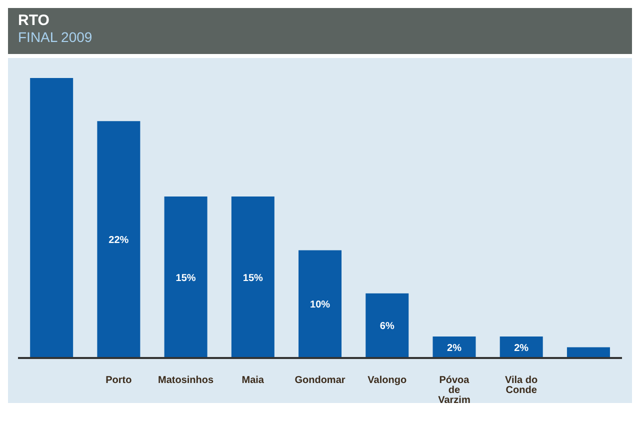 This screenshot has height=426, width=640. What do you see at coordinates (320, 380) in the screenshot?
I see `x-tick-label: Gondomar` at bounding box center [320, 380].